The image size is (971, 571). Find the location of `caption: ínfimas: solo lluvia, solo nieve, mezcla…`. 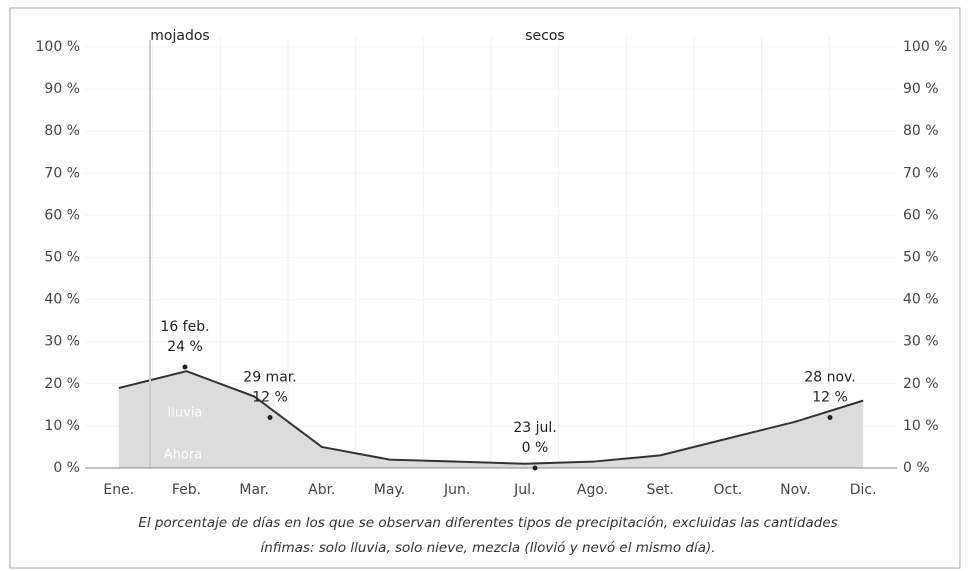

caption: ínfimas: solo lluvia, solo nieve, mezcla… is located at coordinates (487, 548).